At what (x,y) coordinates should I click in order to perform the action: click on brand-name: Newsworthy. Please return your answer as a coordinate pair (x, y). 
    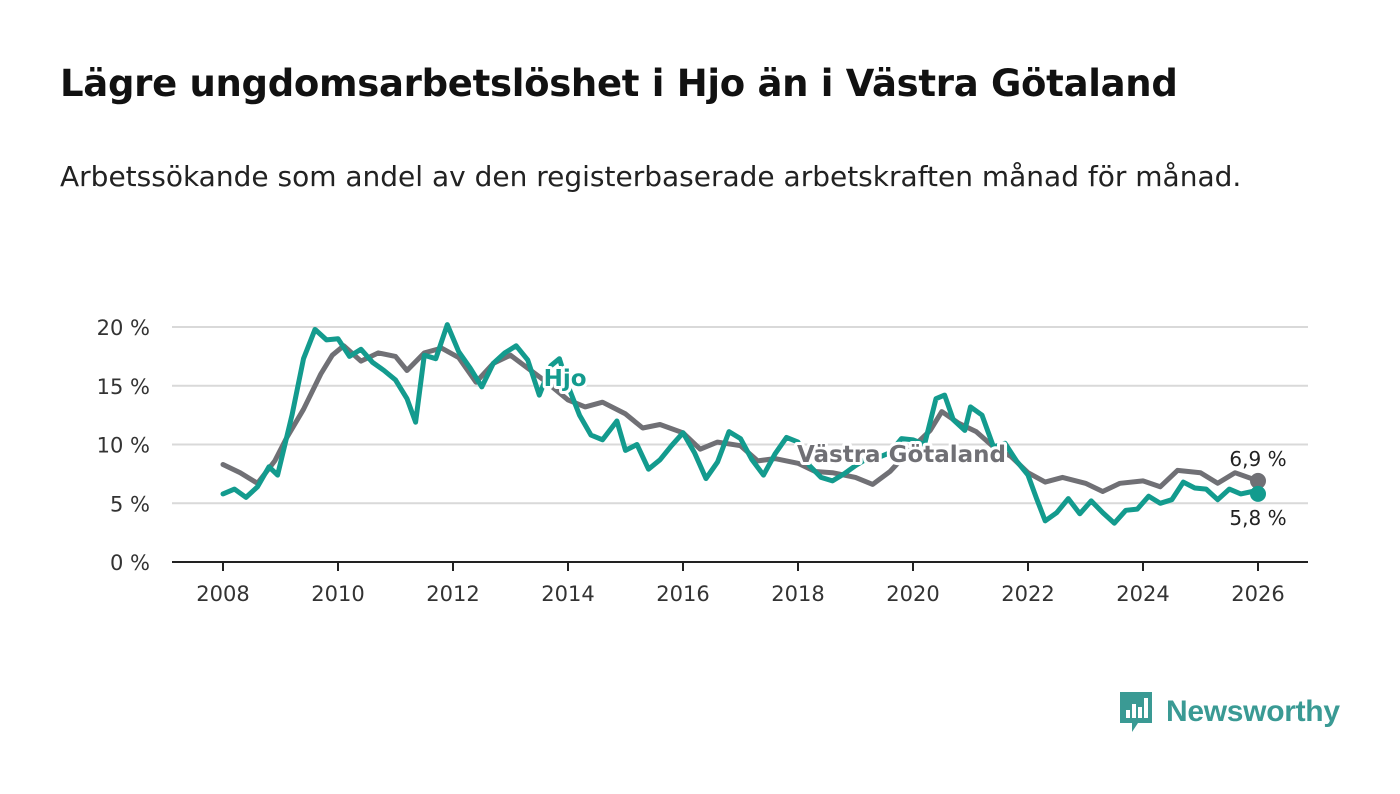
    Looking at the image, I should click on (1253, 711).